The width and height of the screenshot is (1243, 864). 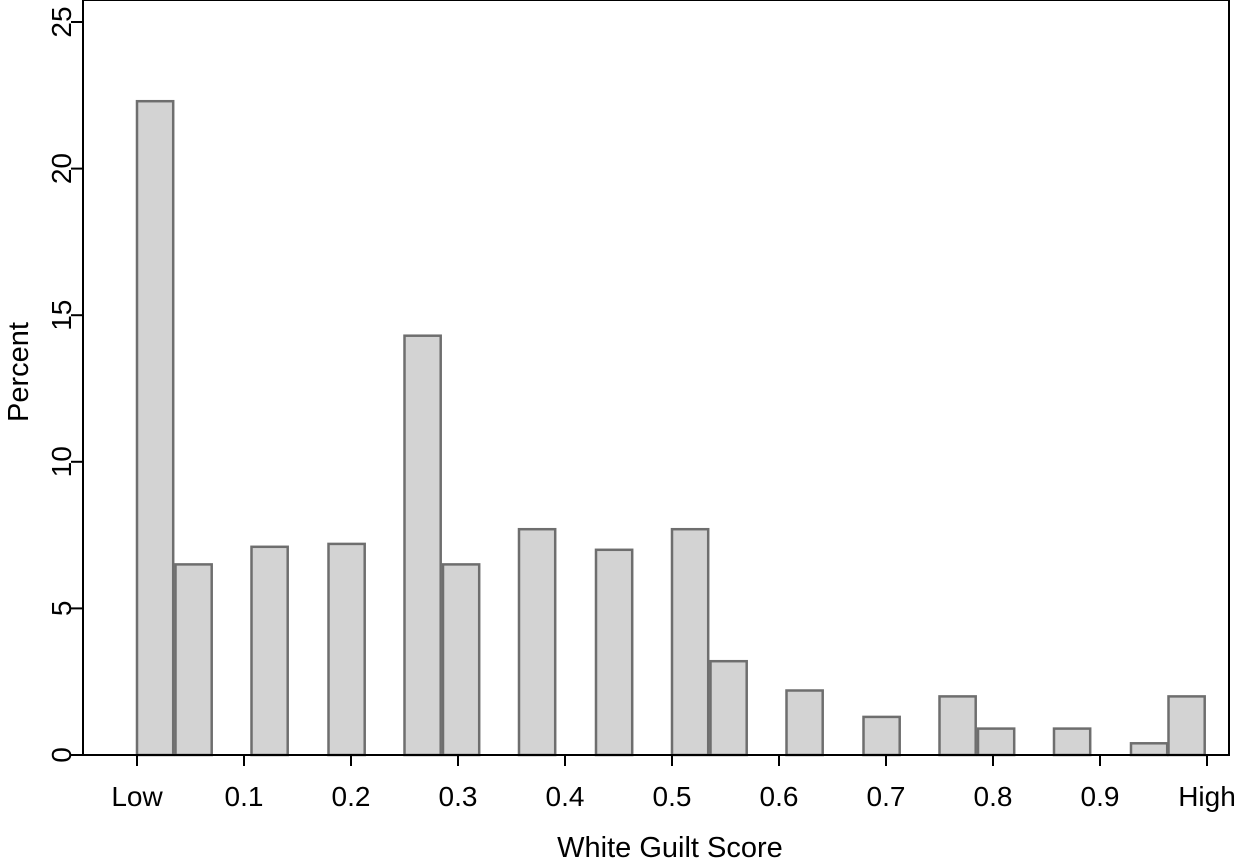 What do you see at coordinates (565, 796) in the screenshot?
I see `x-tick-label-4: 0.4` at bounding box center [565, 796].